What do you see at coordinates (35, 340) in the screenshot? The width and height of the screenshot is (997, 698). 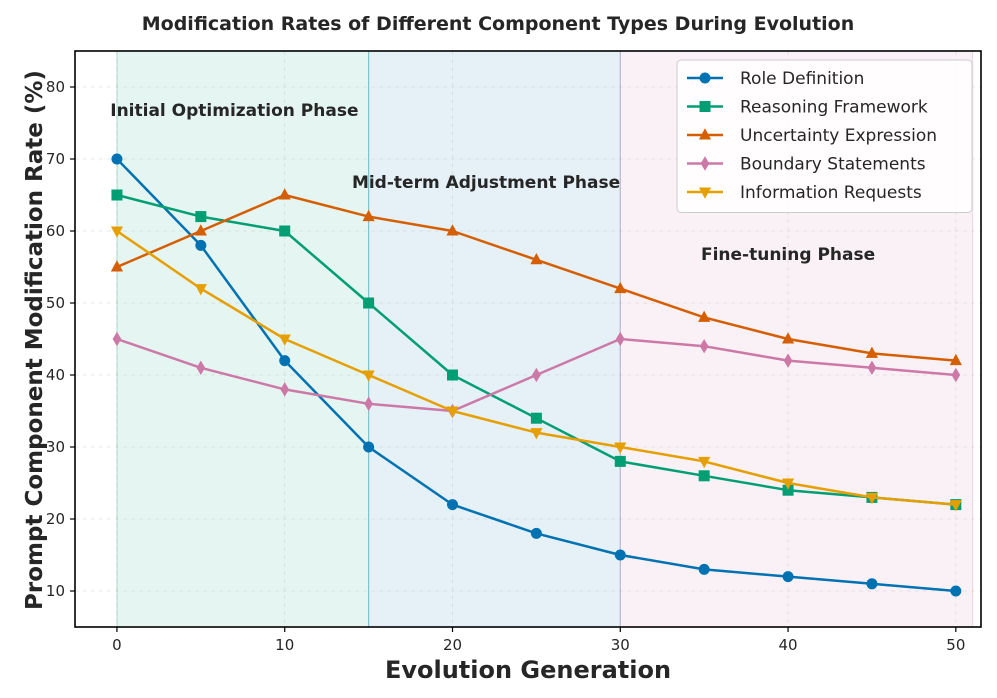 I see `y-axis-label: Prompt Component Modification Rate (%)` at bounding box center [35, 340].